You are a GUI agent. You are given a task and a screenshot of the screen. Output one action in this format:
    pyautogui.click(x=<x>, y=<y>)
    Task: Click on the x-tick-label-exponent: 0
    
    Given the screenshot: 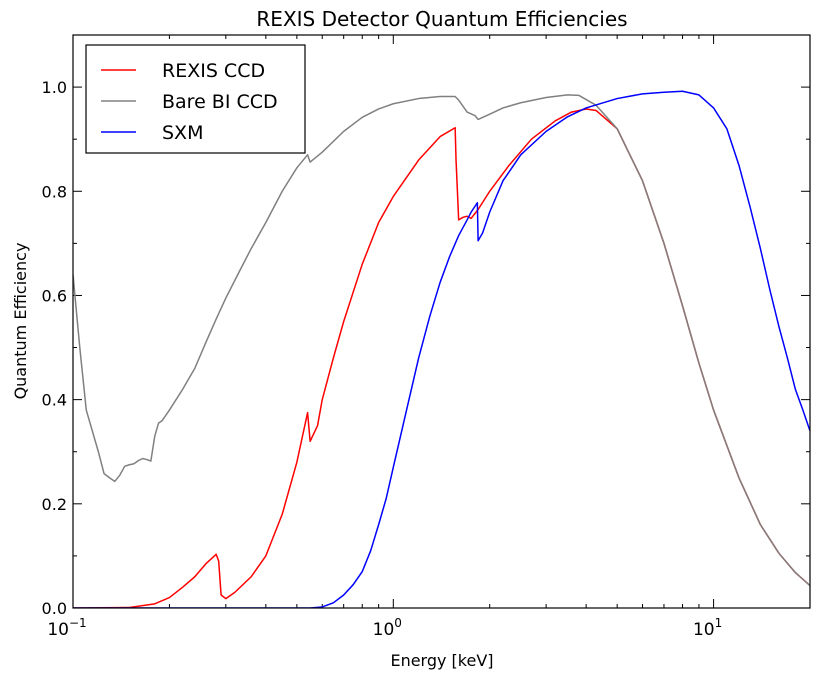 What is the action you would take?
    pyautogui.click(x=398, y=623)
    